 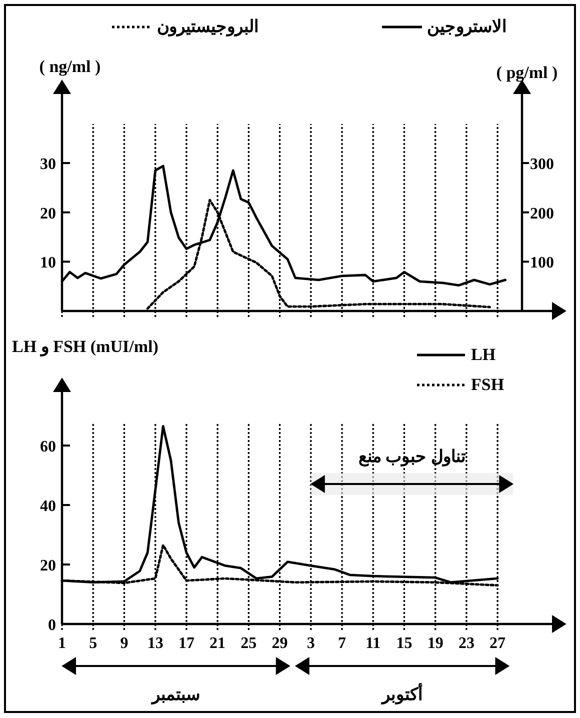 What do you see at coordinates (62, 643) in the screenshot?
I see `x-tick-label: 1` at bounding box center [62, 643].